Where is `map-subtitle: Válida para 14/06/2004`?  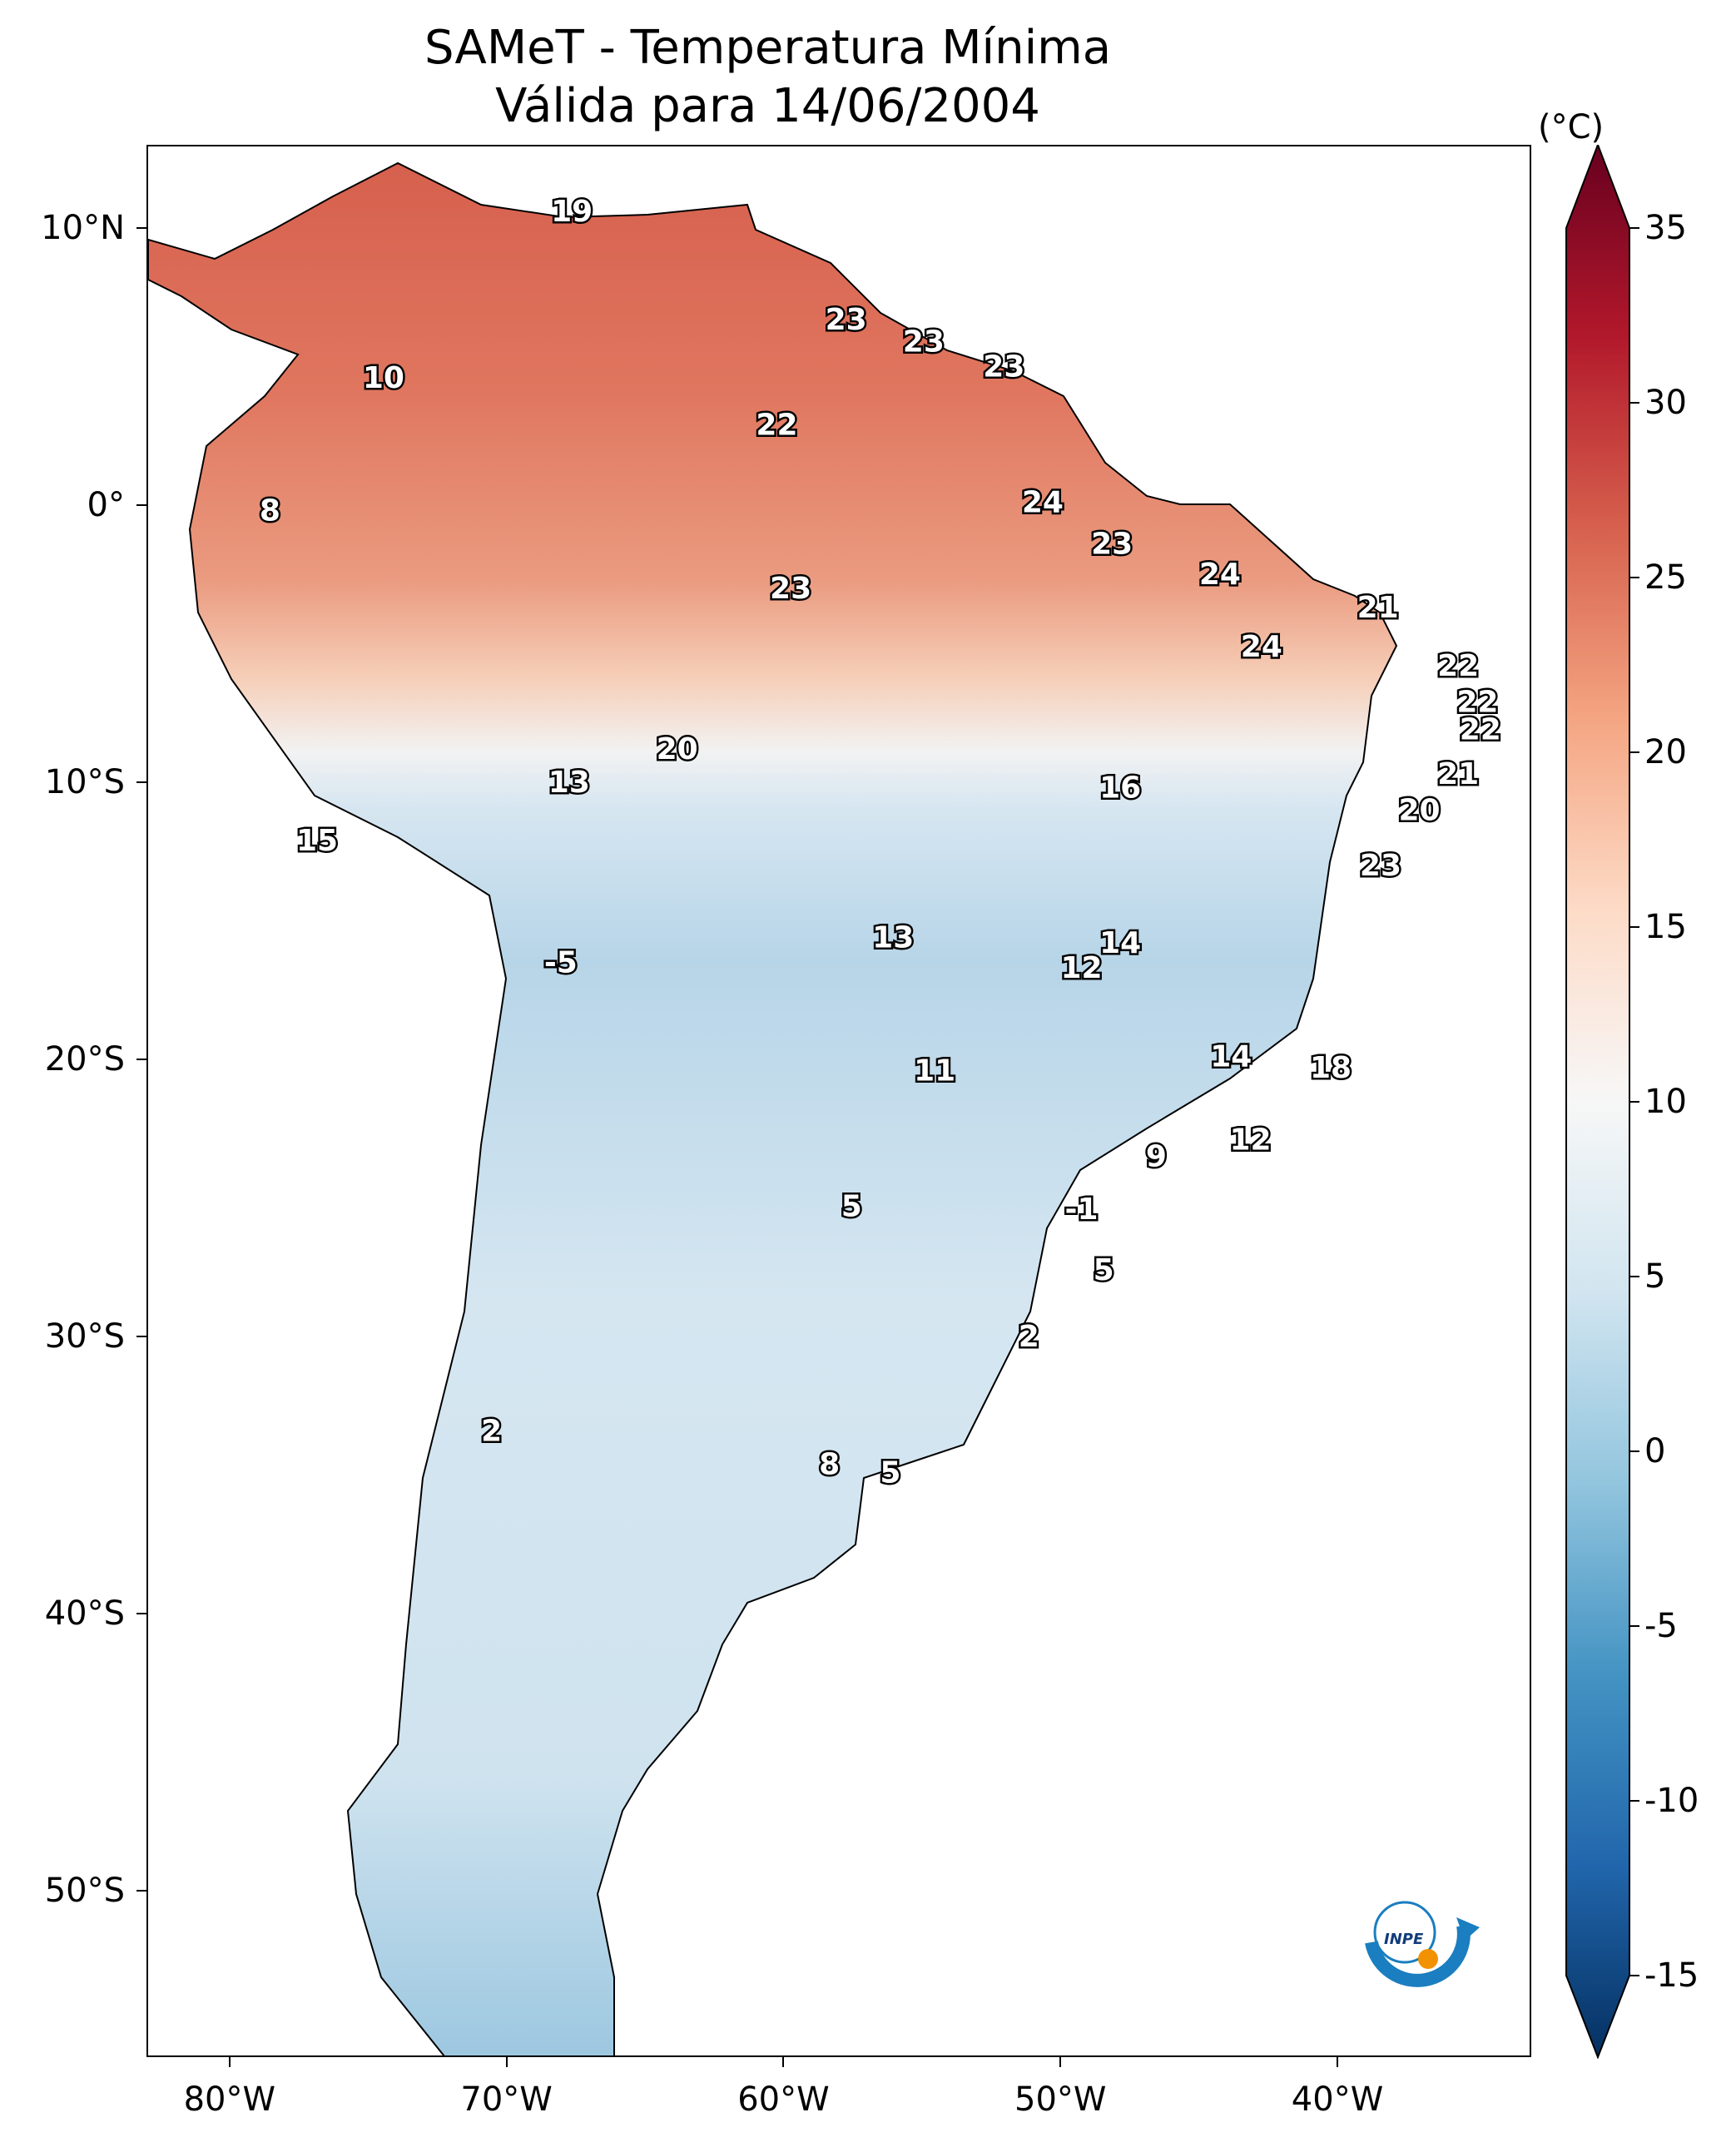 map-subtitle: Válida para 14/06/2004 is located at coordinates (767, 106).